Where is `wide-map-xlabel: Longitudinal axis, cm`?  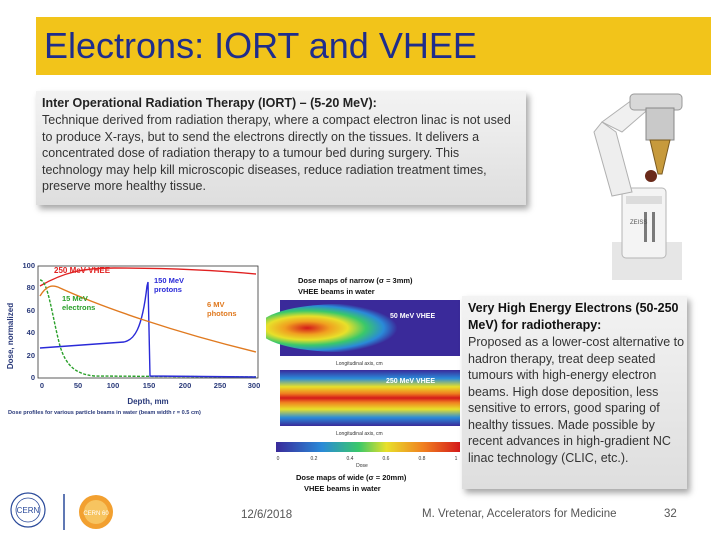
wide-map-xlabel: Longitudinal axis, cm is located at coordinates (359, 434).